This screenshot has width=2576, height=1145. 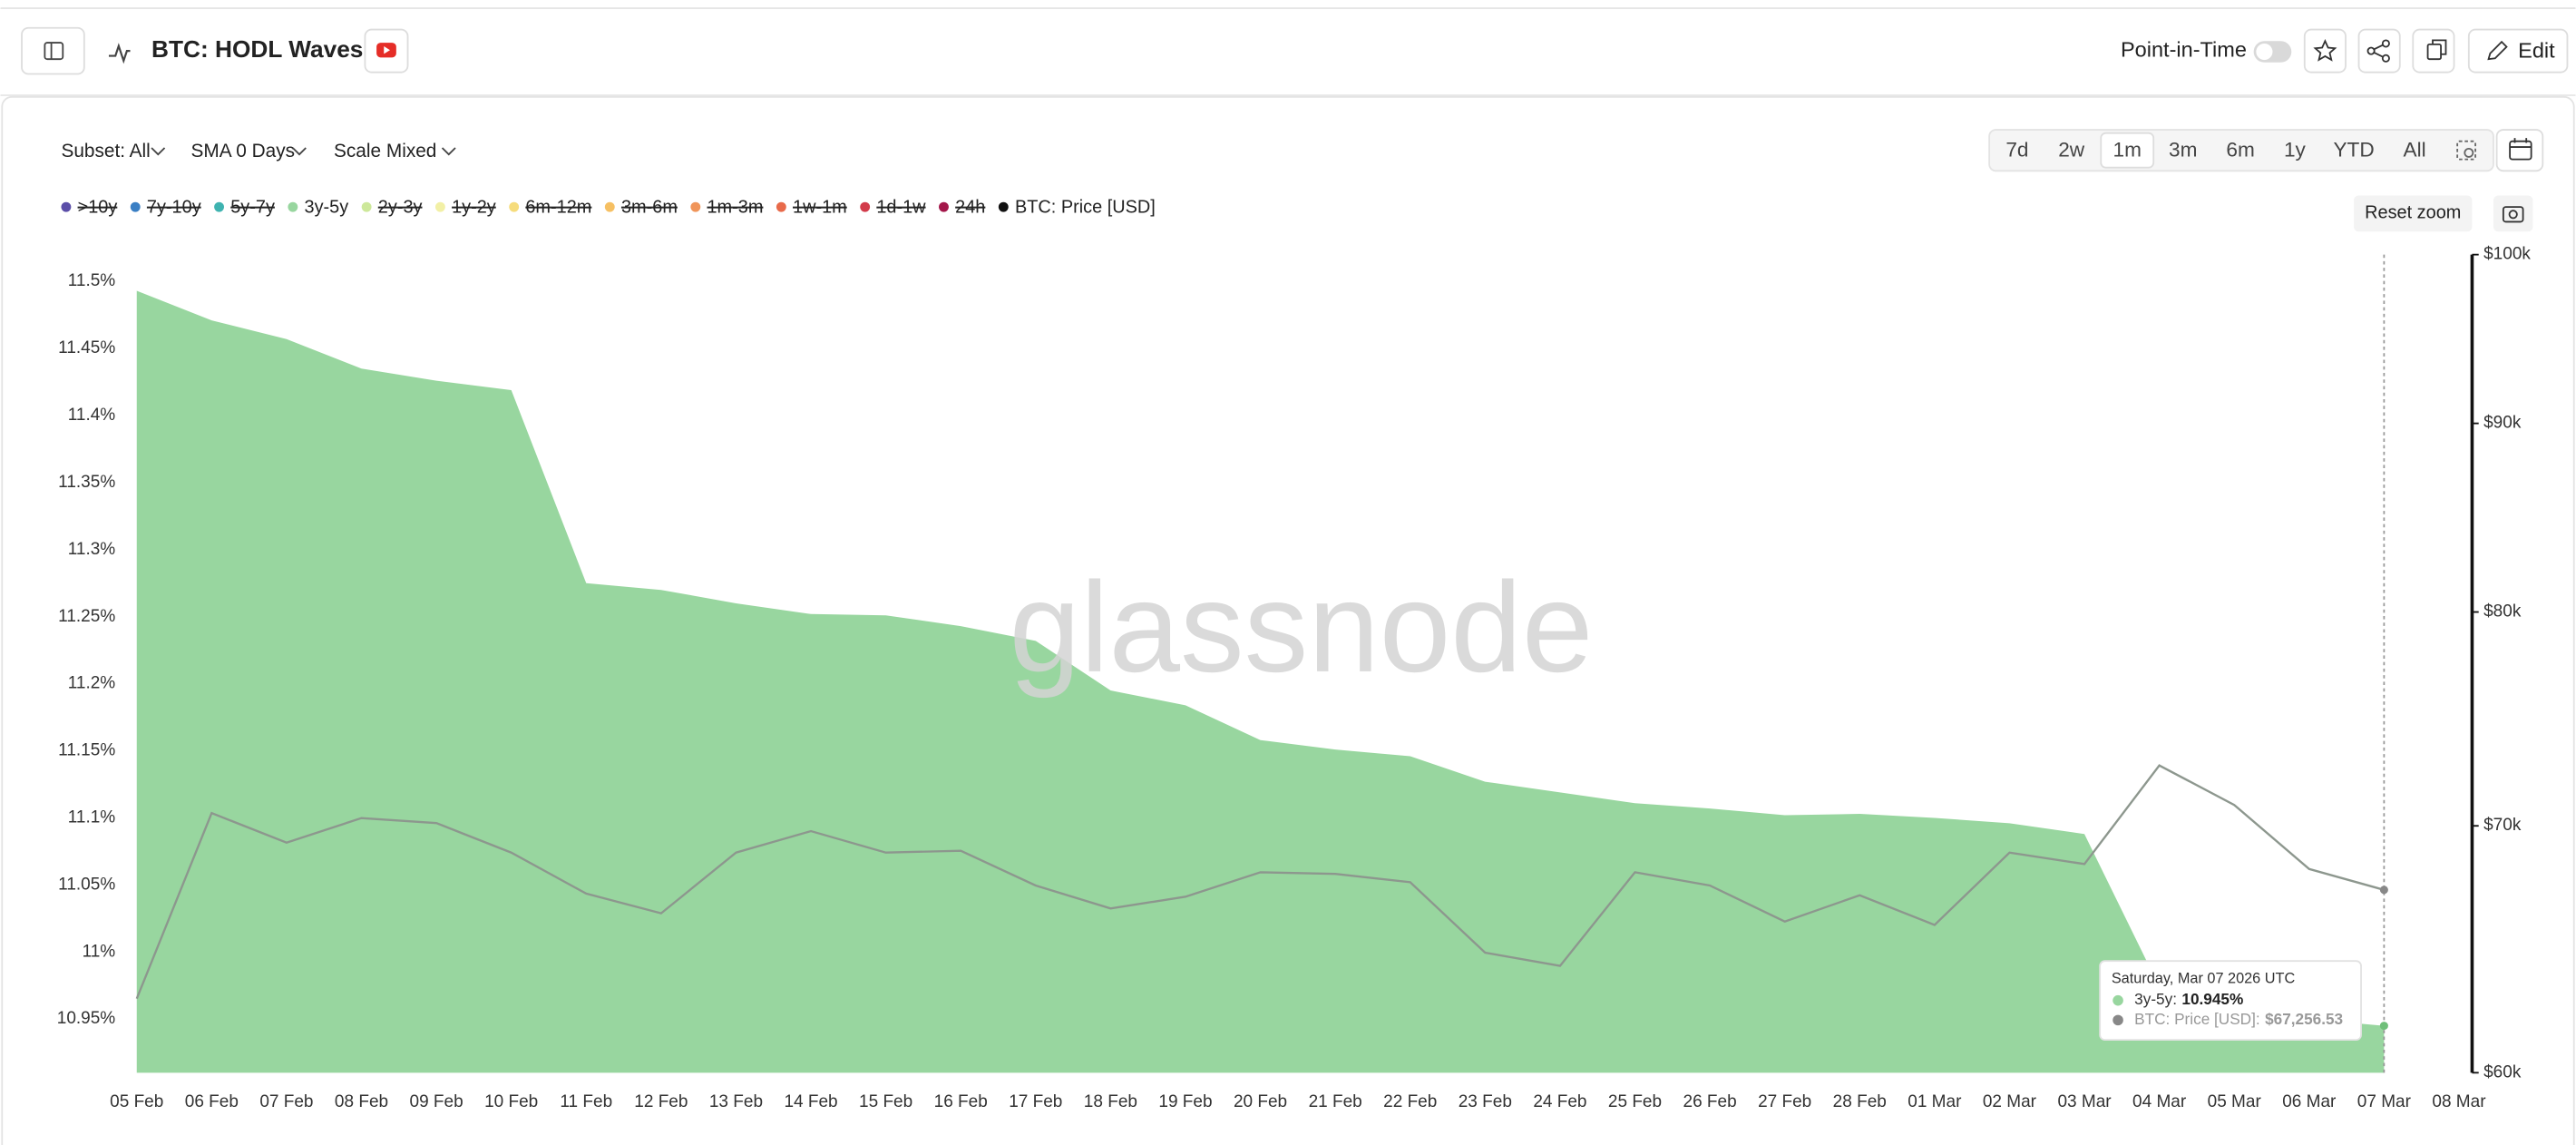 I want to click on scale-dropdown: Scale Mixed, so click(x=385, y=151).